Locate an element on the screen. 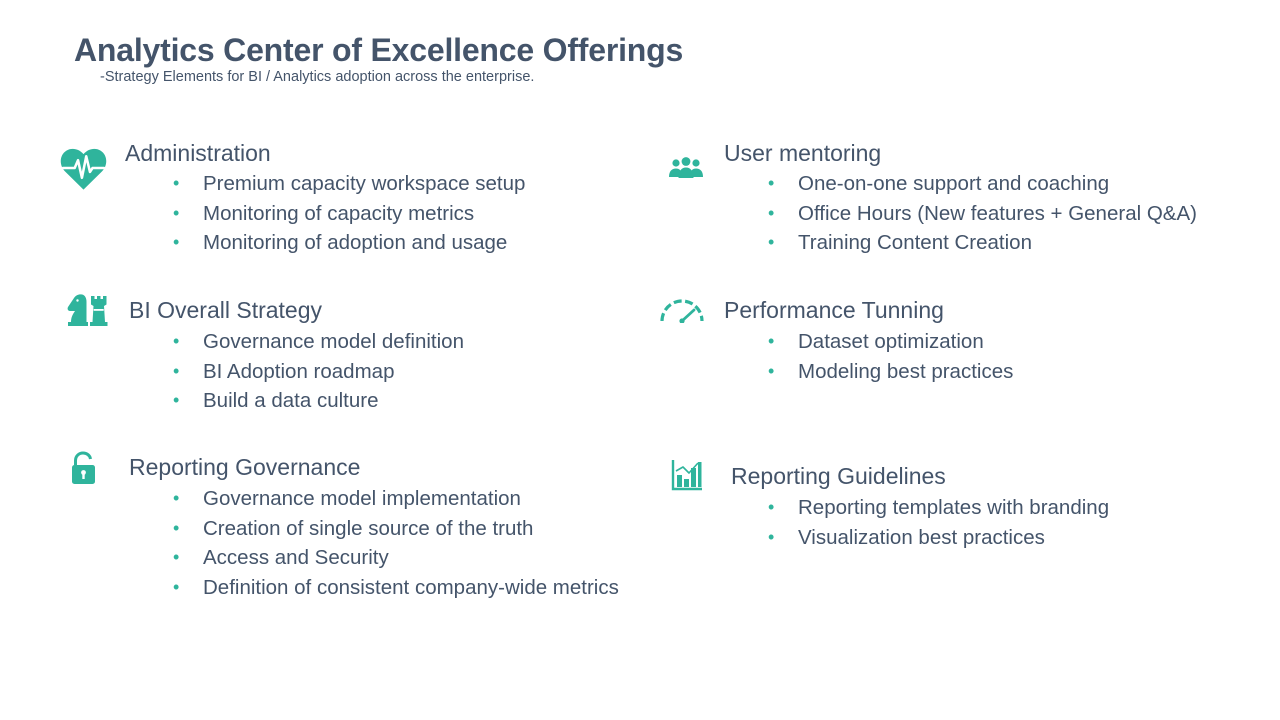 The width and height of the screenshot is (1280, 720). bullet-text: Monitoring of capacity metrics is located at coordinates (339, 213).